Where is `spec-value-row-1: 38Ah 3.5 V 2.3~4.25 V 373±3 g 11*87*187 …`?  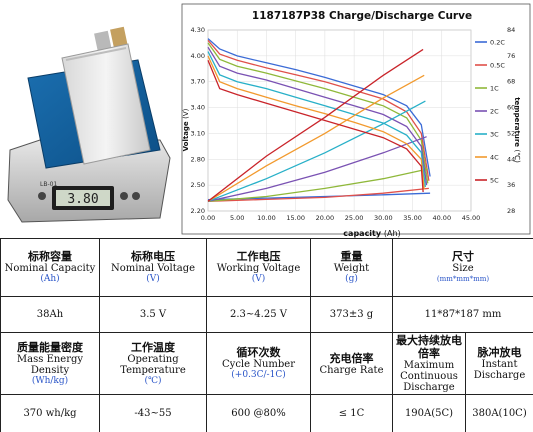 spec-value-row-1: 38Ah 3.5 V 2.3~4.25 V 373±3 g 11*87*187 … is located at coordinates (266, 314).